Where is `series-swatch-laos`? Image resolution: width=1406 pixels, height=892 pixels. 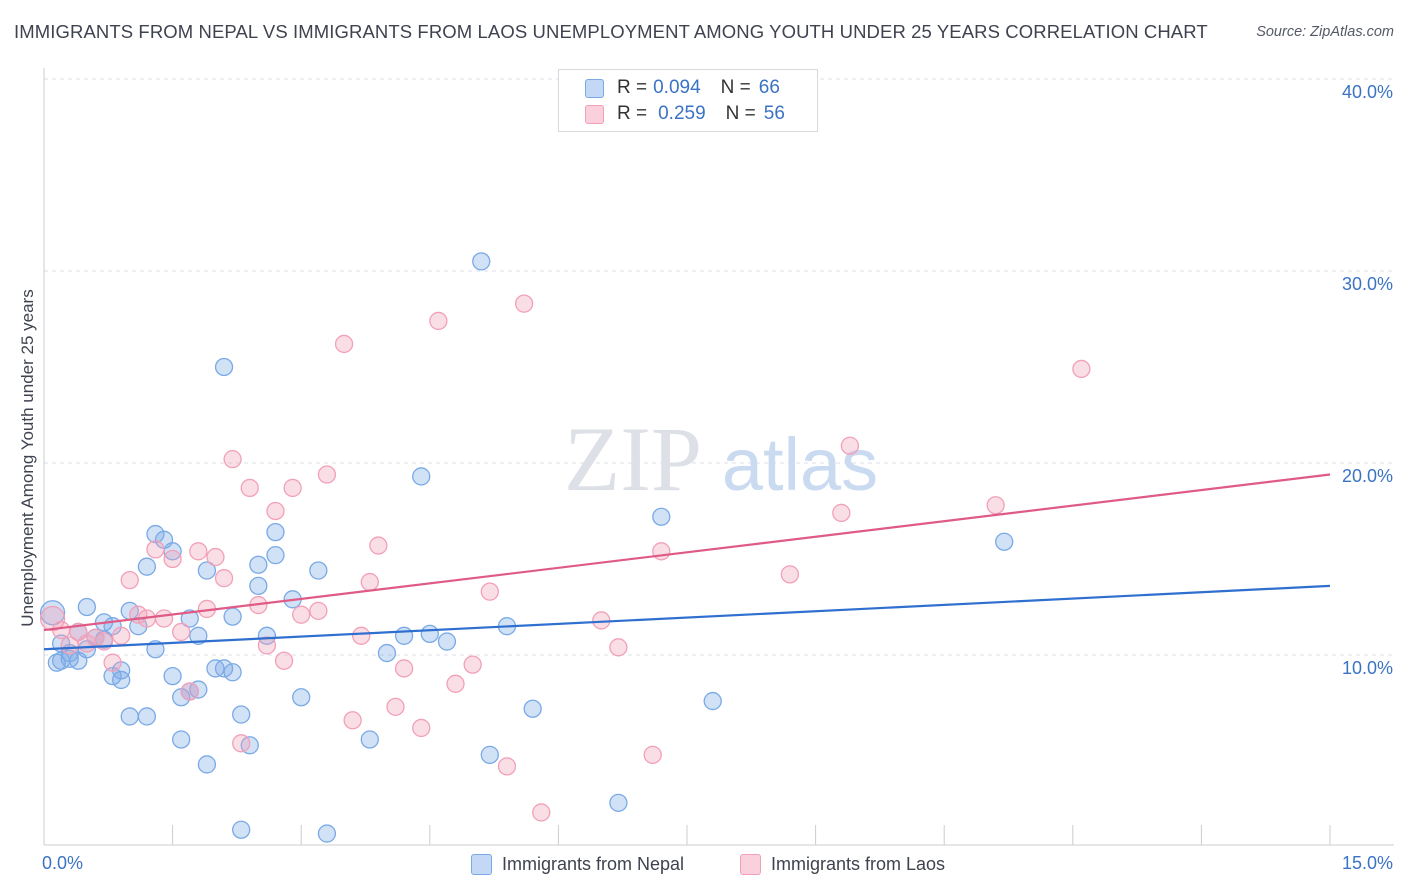 series-swatch-laos is located at coordinates (750, 864).